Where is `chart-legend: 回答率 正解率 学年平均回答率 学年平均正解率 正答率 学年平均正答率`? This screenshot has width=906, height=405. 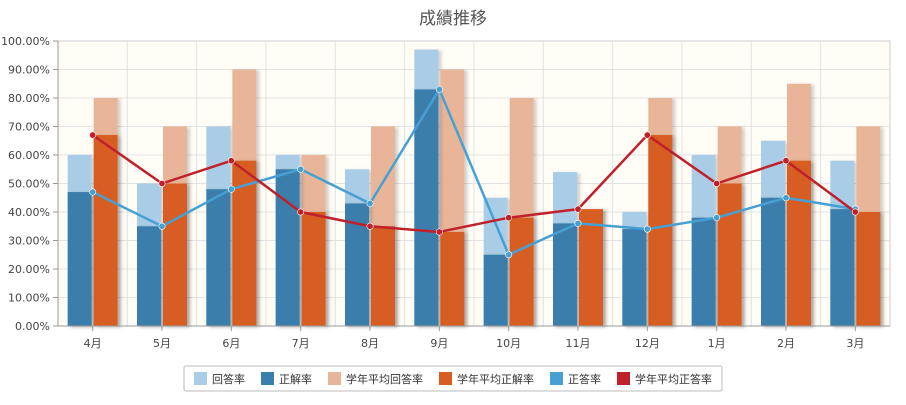 chart-legend: 回答率 正解率 学年平均回答率 学年平均正解率 正答率 学年平均正答率 is located at coordinates (453, 378).